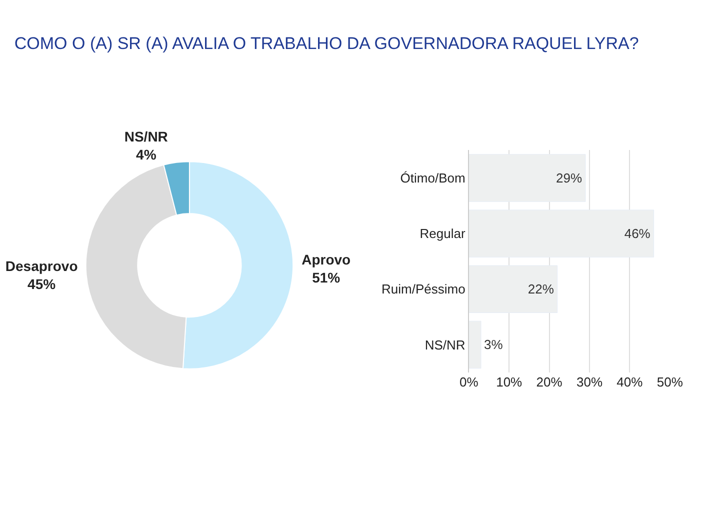  What do you see at coordinates (326, 278) in the screenshot?
I see `data-label: 51%` at bounding box center [326, 278].